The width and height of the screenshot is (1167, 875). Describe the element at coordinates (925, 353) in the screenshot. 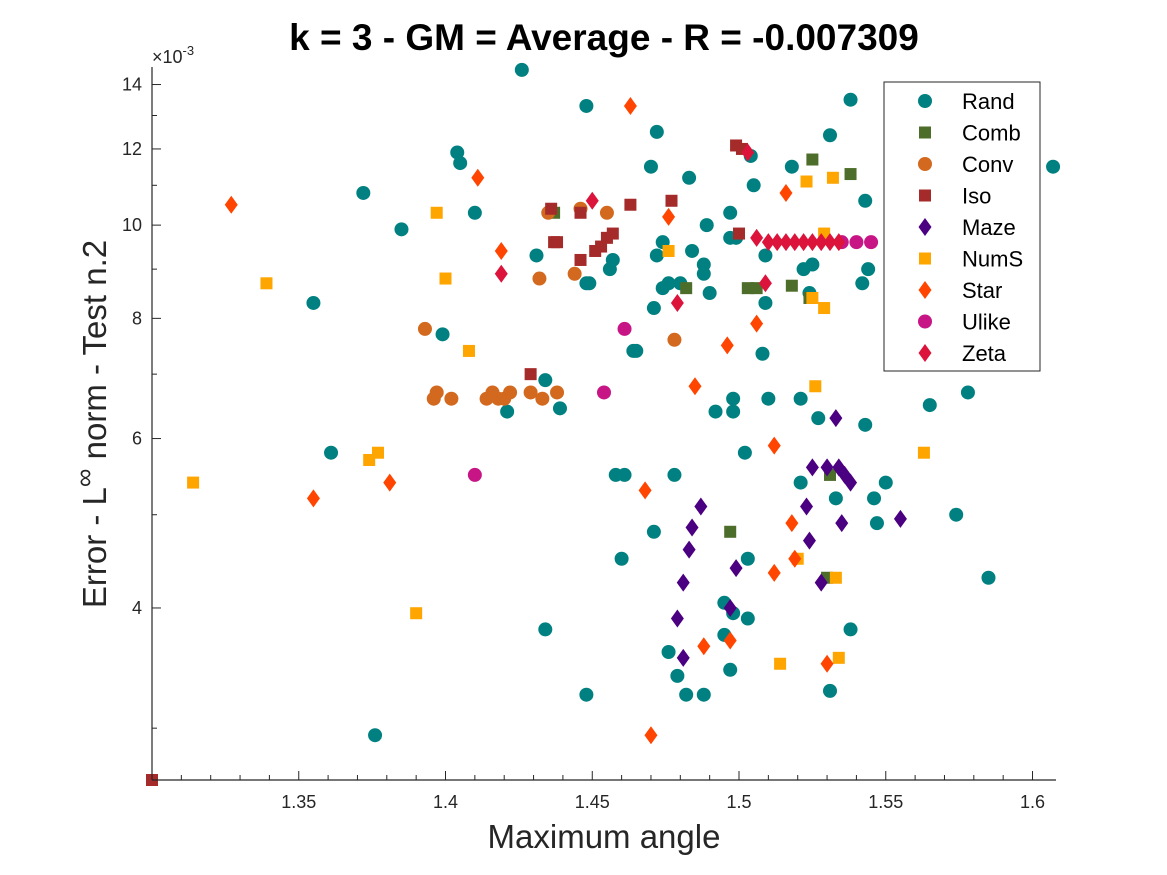

I see `legend-marker-zeta` at that location.